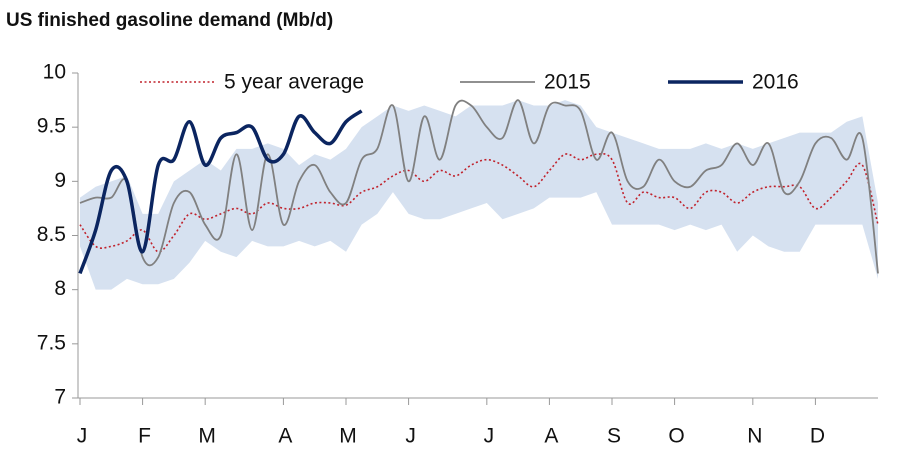  Describe the element at coordinates (817, 436) in the screenshot. I see `x-tick-label: D` at that location.